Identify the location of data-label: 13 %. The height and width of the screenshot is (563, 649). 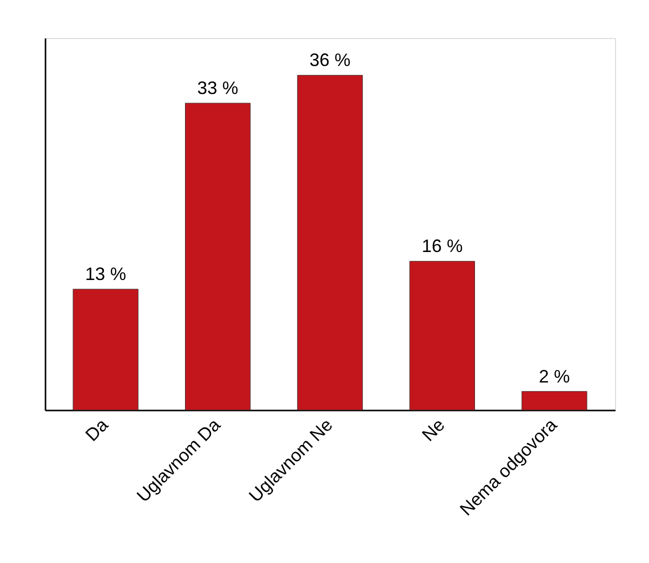
(105, 274).